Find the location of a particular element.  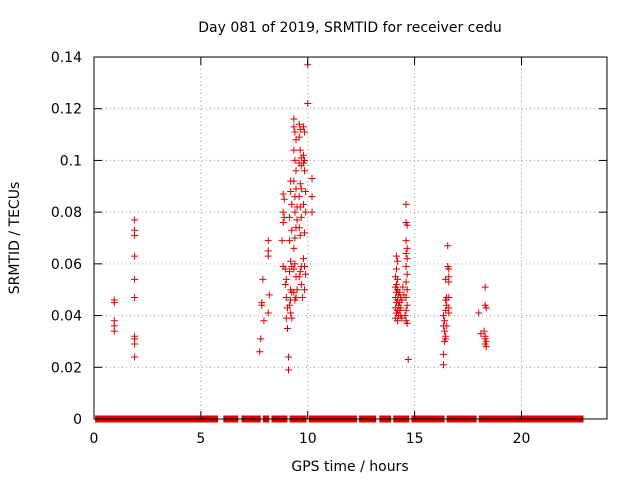

x-tick-label: 5 is located at coordinates (200, 439).